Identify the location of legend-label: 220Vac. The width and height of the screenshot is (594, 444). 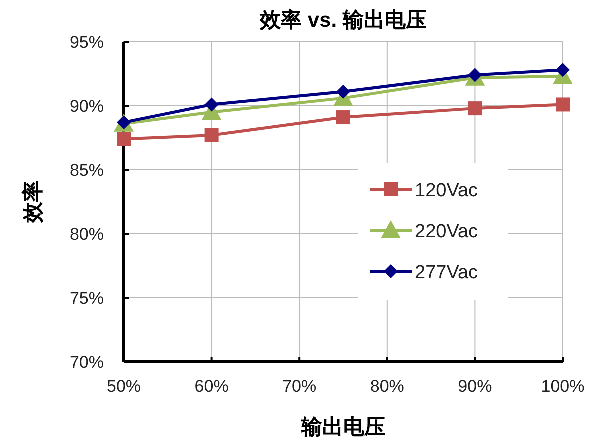
(446, 232).